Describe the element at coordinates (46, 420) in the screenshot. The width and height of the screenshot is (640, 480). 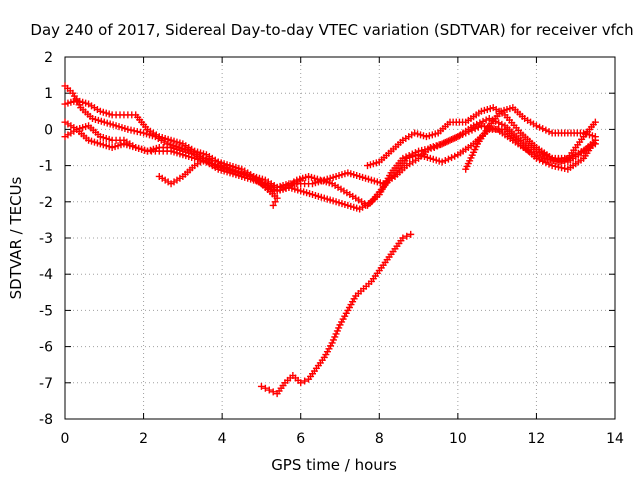
I see `y-tick-label: -8` at that location.